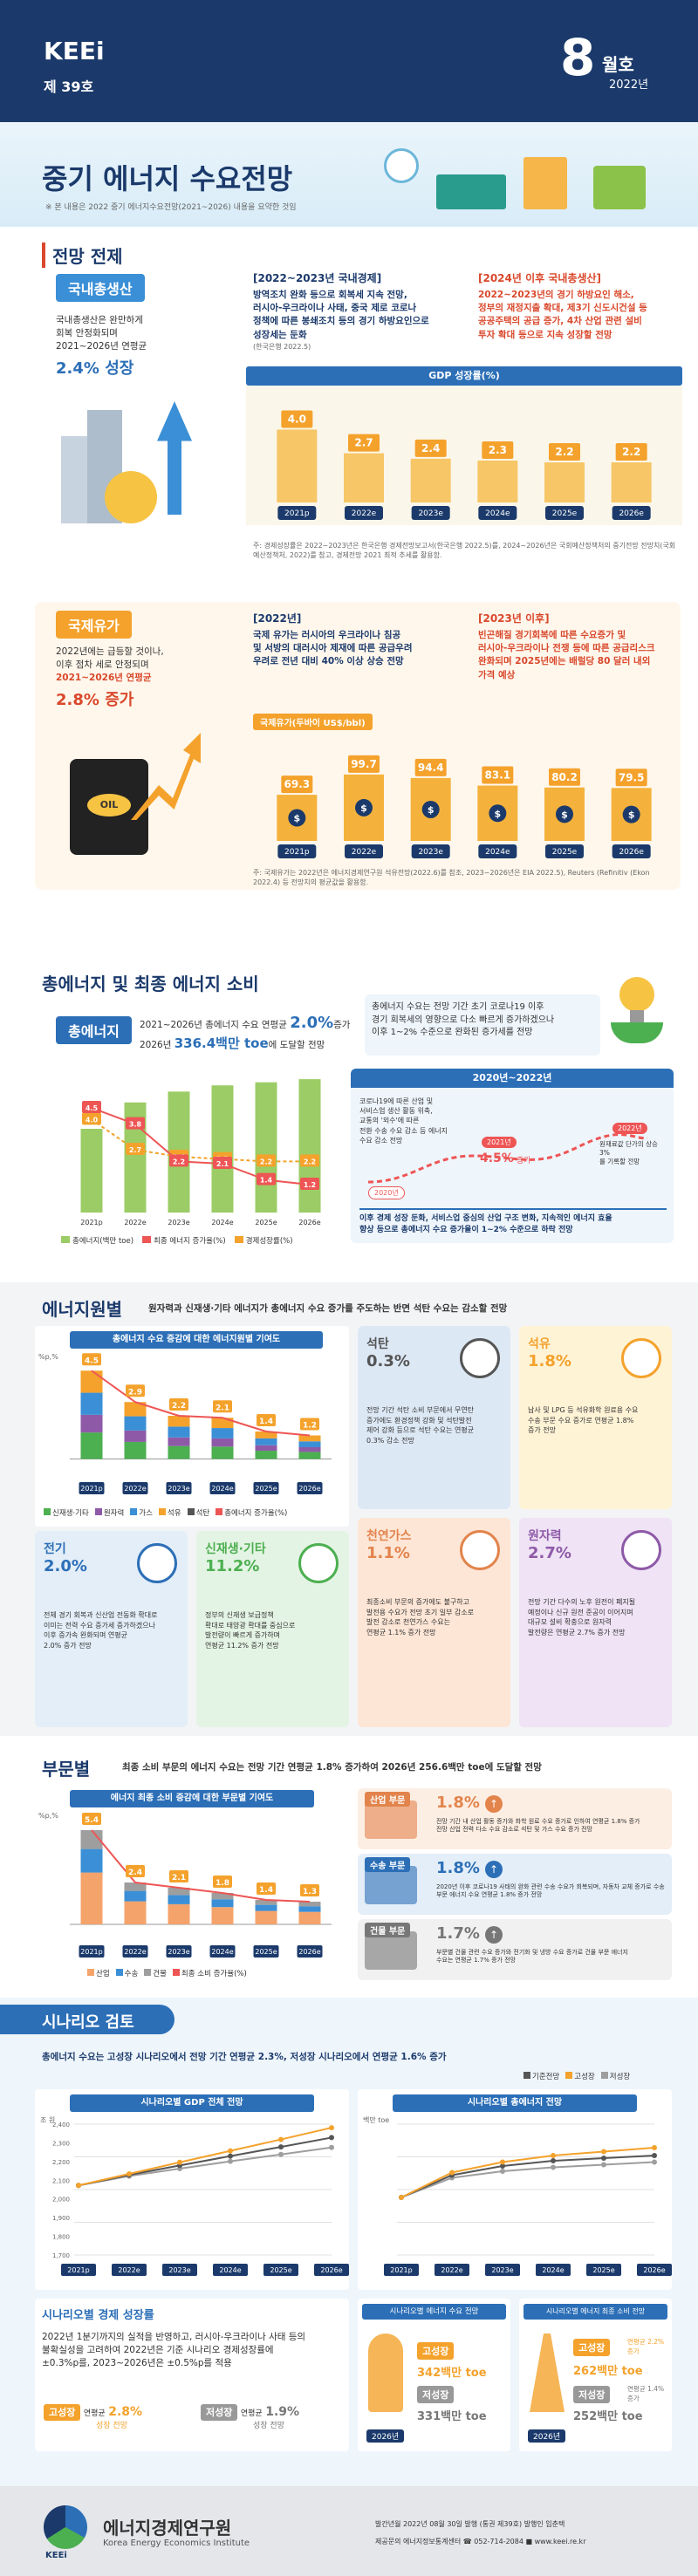  What do you see at coordinates (434, 2312) in the screenshot?
I see `demand-box-title: 시나리오별 에너지 수요 전망` at bounding box center [434, 2312].